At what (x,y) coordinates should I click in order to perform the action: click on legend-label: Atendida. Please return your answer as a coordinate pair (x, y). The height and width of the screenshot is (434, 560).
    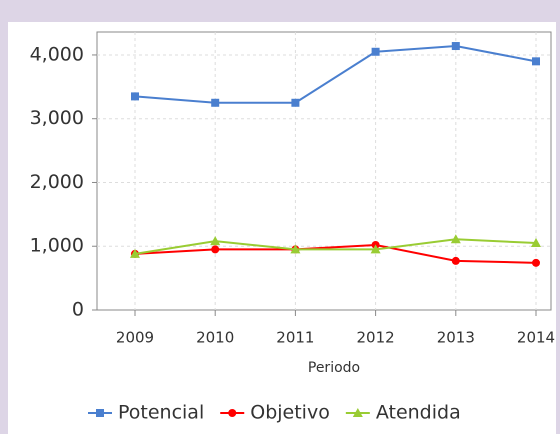
    Looking at the image, I should click on (418, 413).